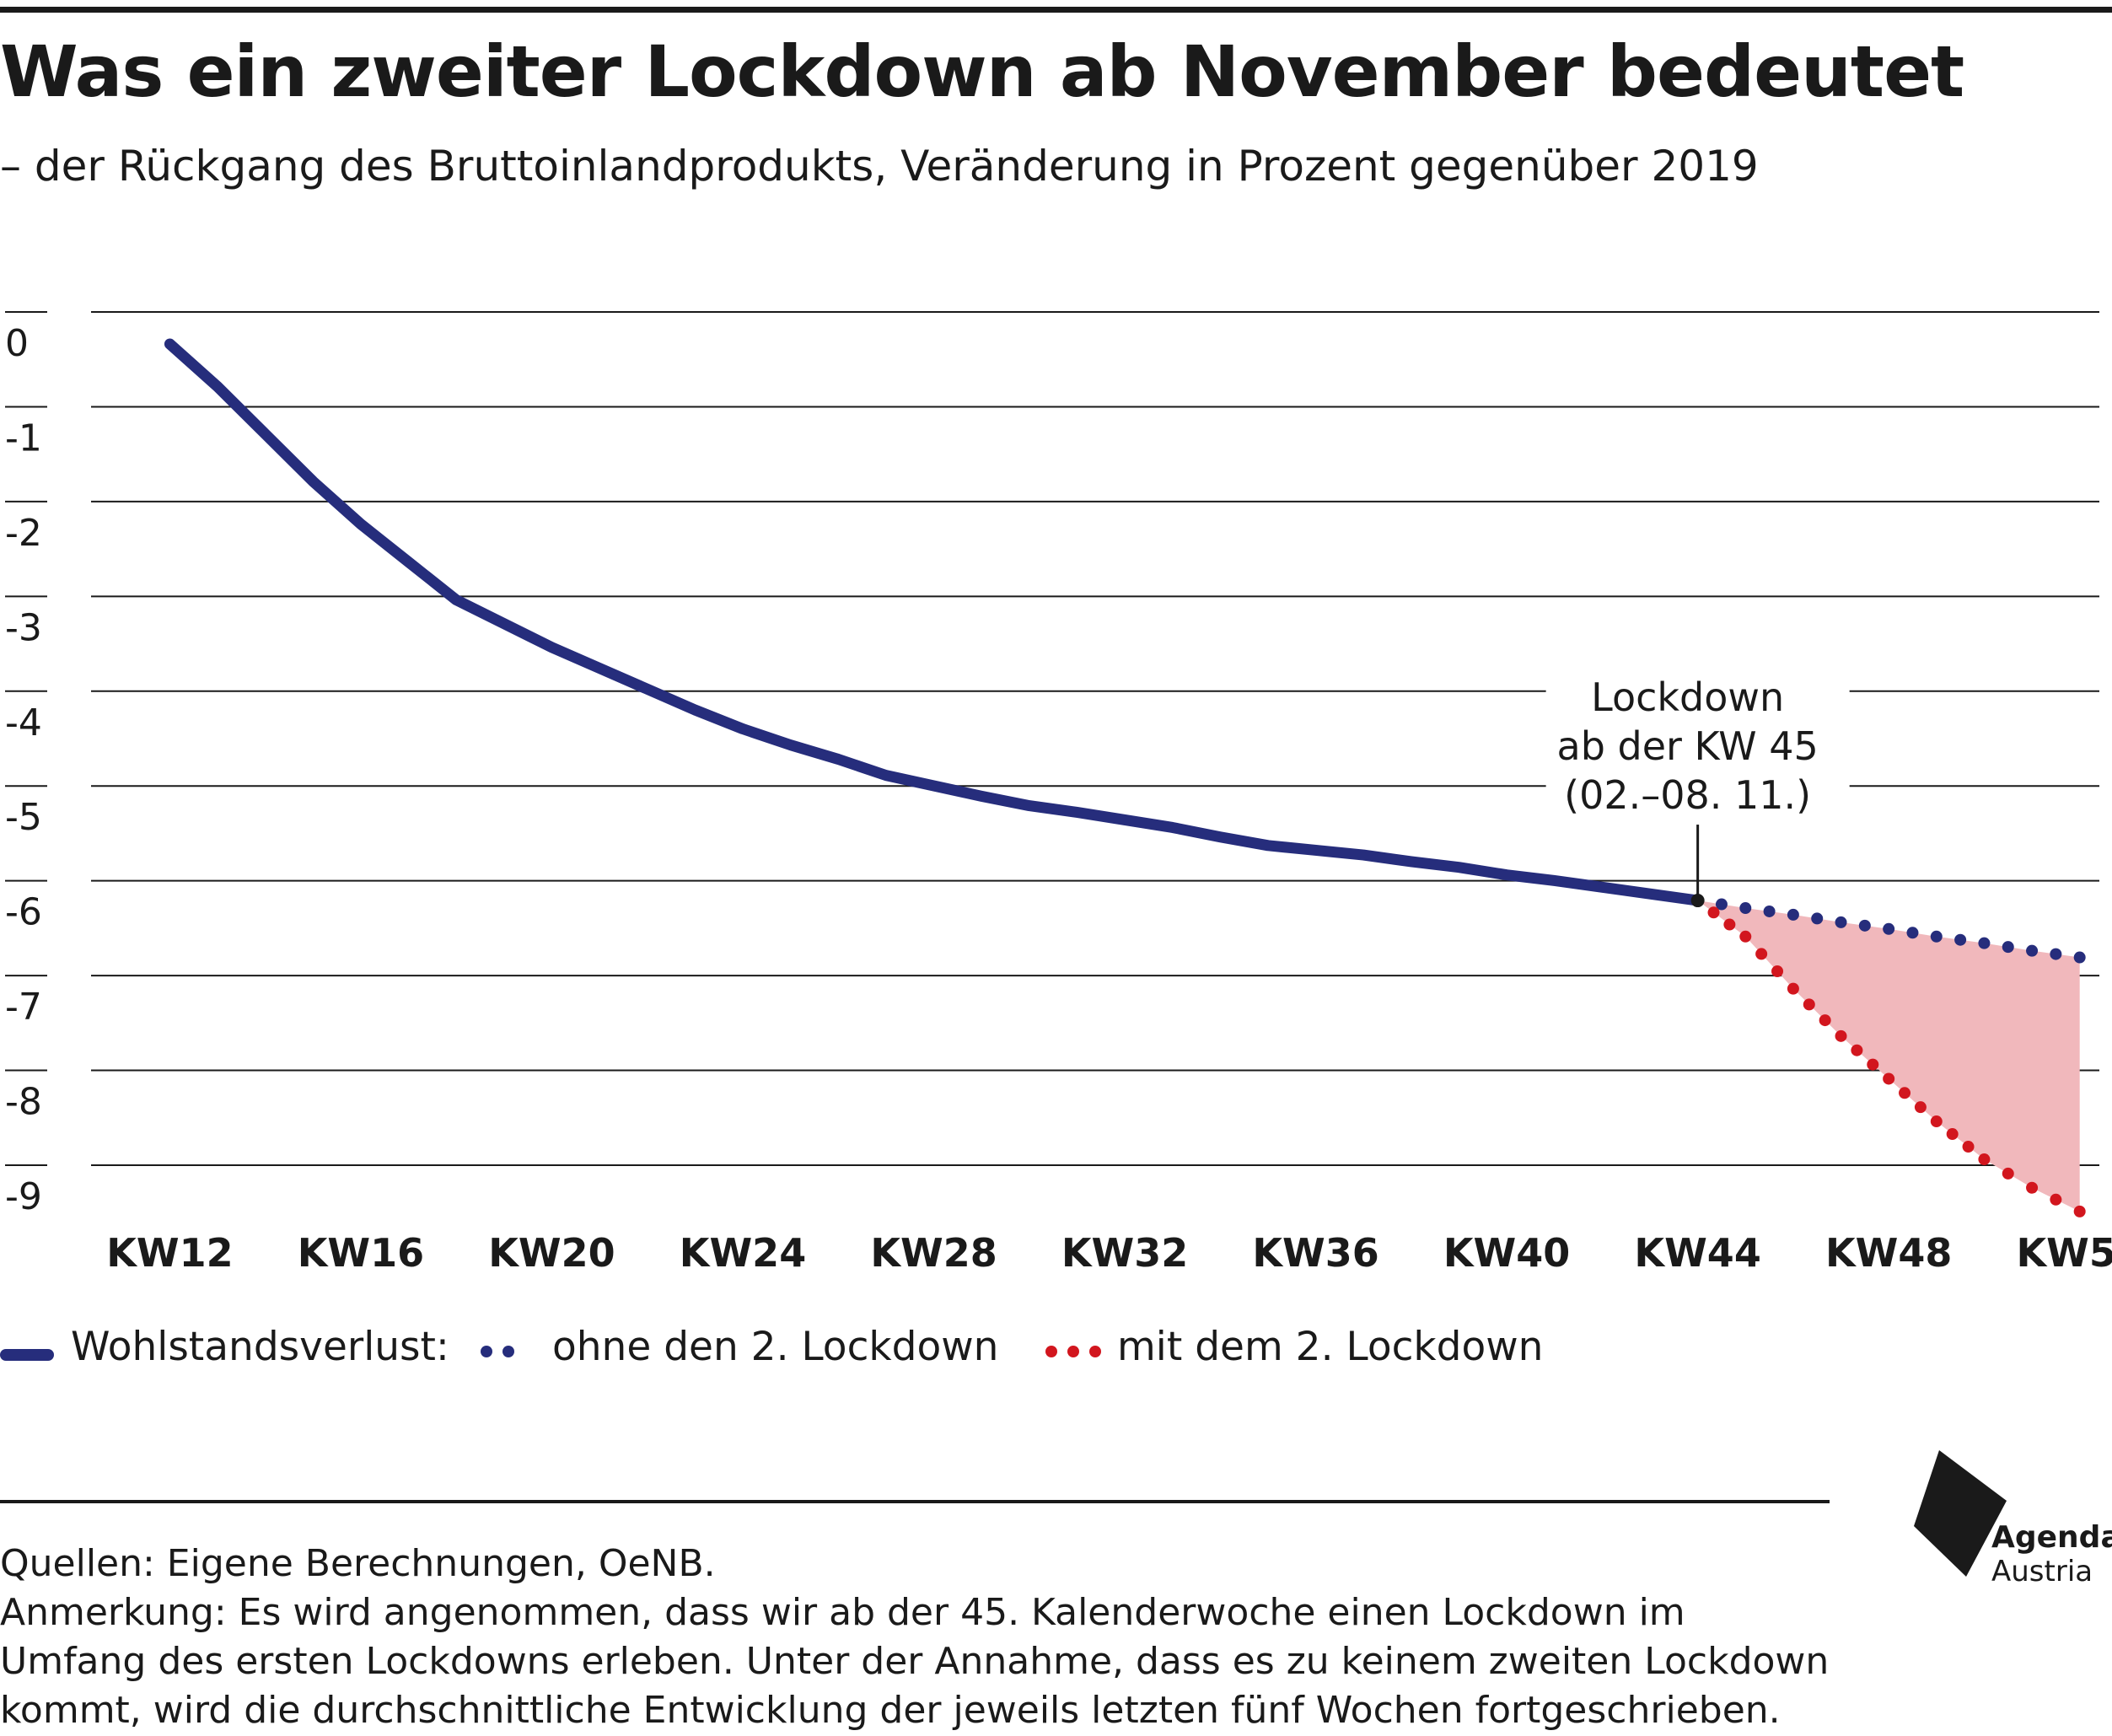  Describe the element at coordinates (1124, 1253) in the screenshot. I see `x-tick-label: KW32` at that location.